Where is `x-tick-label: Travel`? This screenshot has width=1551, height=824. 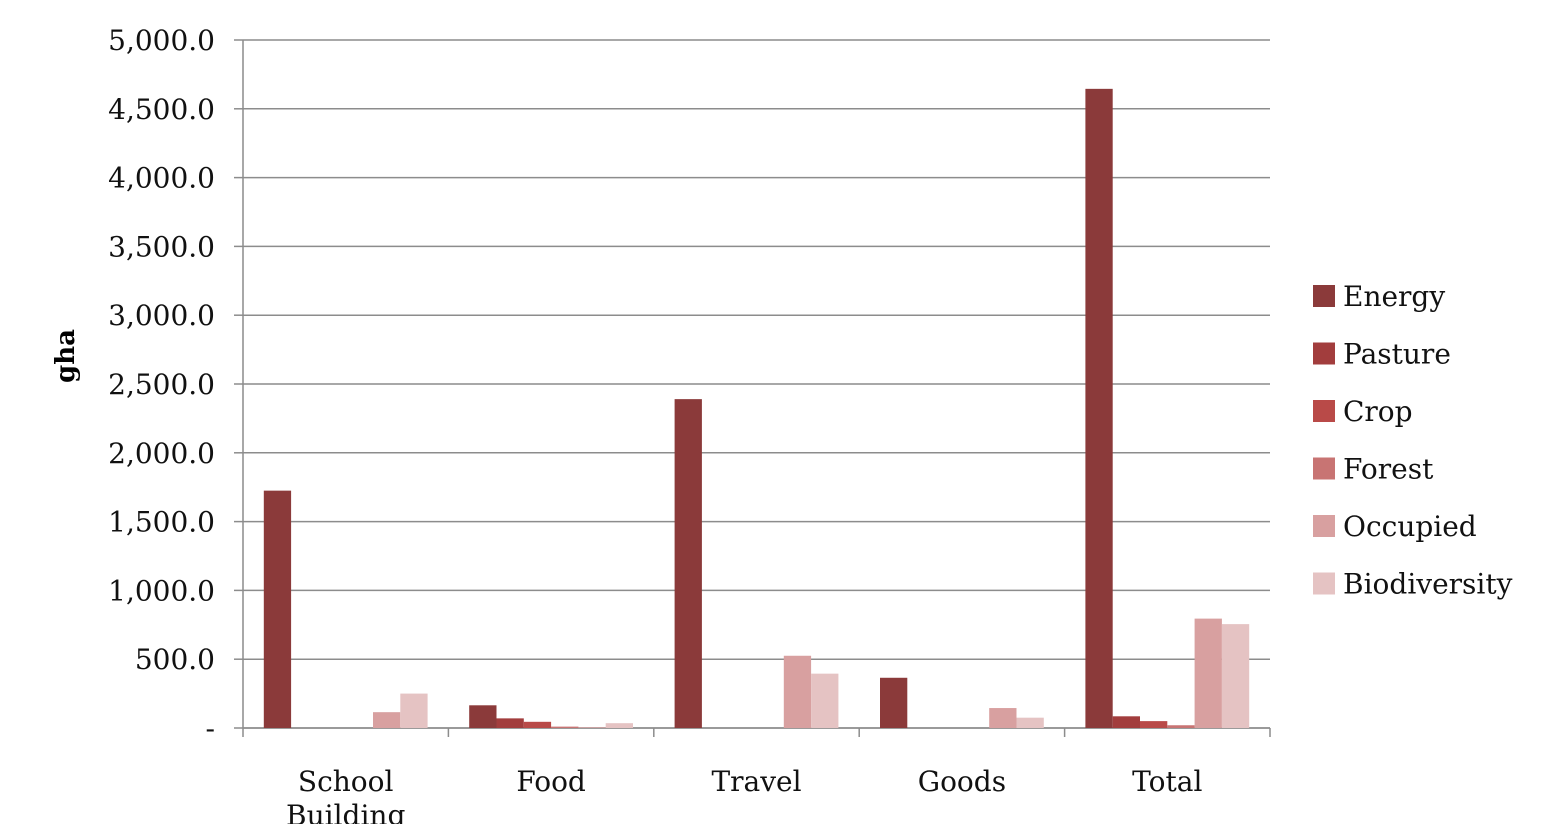
x-tick-label: Travel is located at coordinates (756, 781).